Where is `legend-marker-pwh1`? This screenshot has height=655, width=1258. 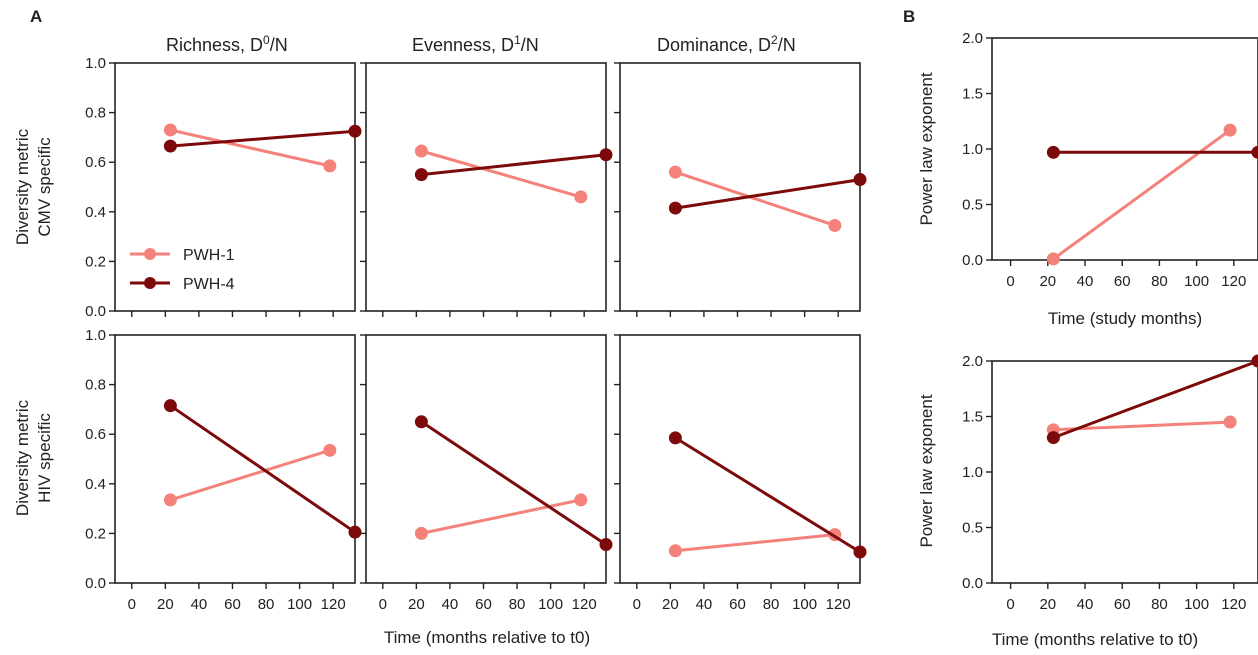
legend-marker-pwh1 is located at coordinates (150, 254).